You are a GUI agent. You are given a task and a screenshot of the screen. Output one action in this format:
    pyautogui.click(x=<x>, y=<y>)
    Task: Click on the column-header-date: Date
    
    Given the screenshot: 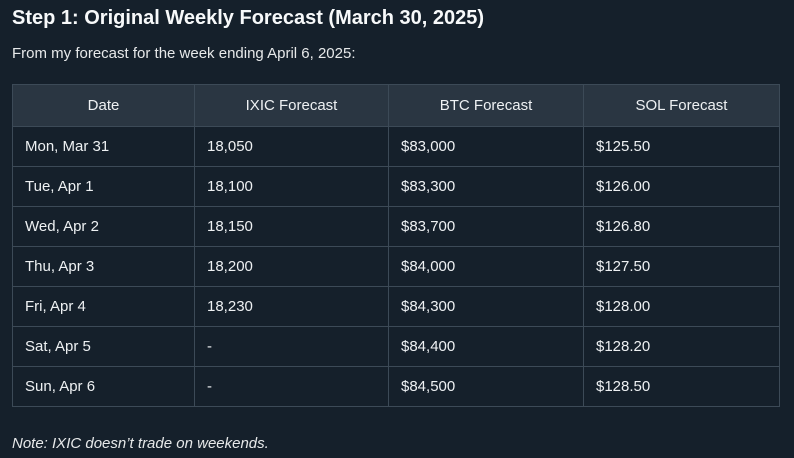 What is the action you would take?
    pyautogui.click(x=103, y=105)
    